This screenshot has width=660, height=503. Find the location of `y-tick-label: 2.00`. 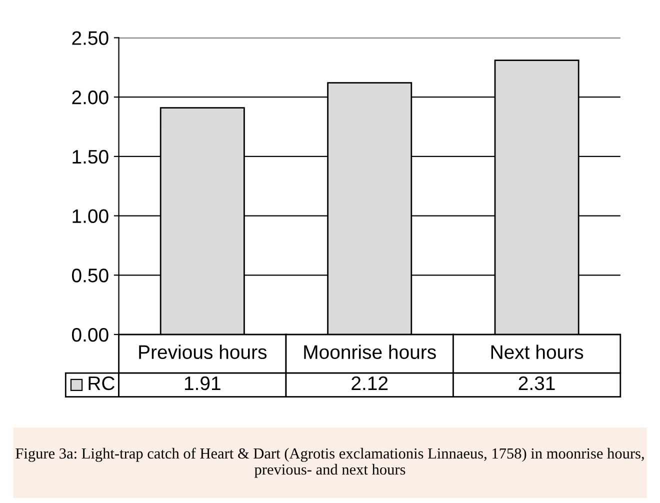

y-tick-label: 2.00 is located at coordinates (90, 97).